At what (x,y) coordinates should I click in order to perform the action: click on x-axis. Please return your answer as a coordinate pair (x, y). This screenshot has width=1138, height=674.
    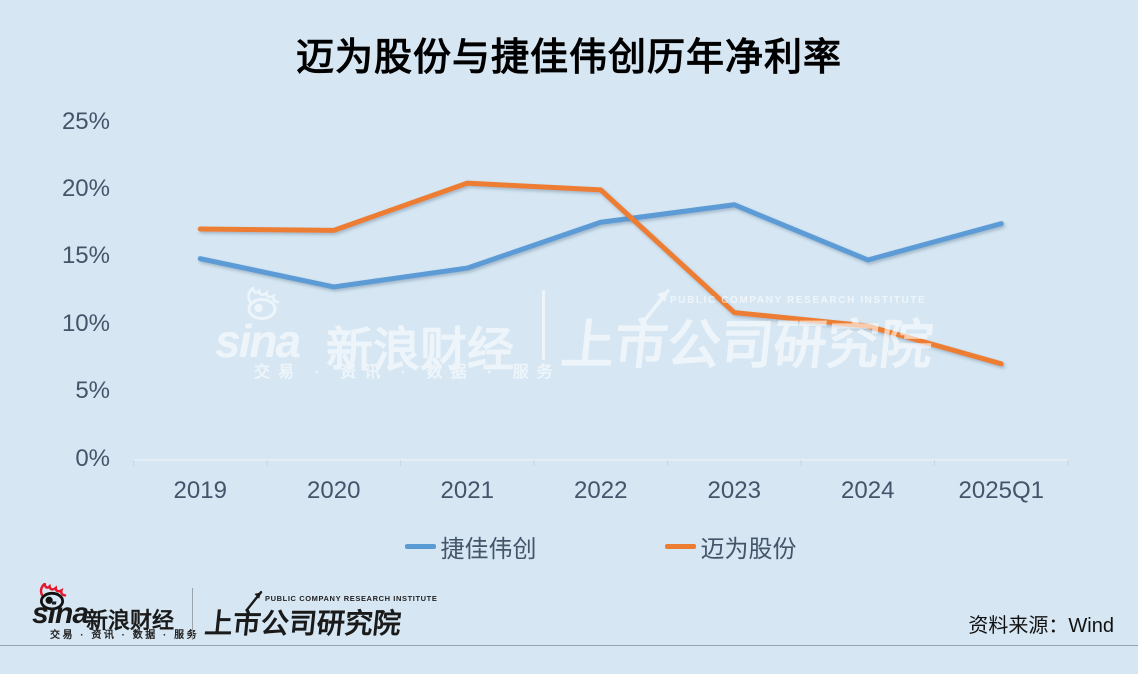
    Looking at the image, I should click on (600, 462).